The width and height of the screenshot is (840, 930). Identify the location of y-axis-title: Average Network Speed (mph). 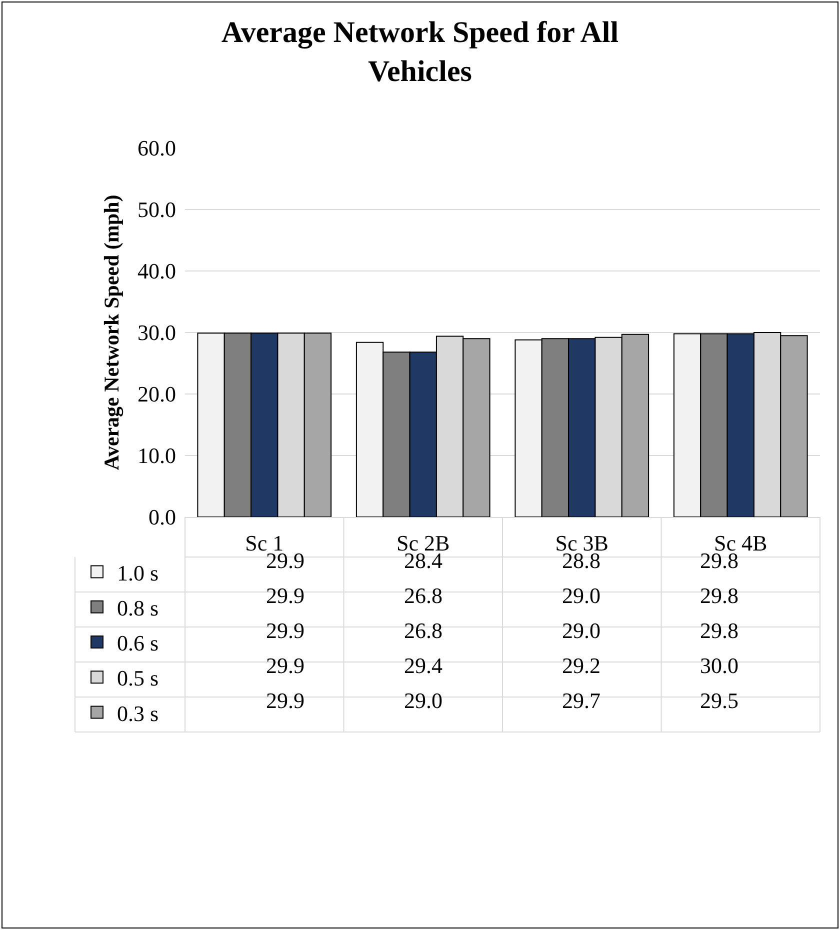
(112, 332).